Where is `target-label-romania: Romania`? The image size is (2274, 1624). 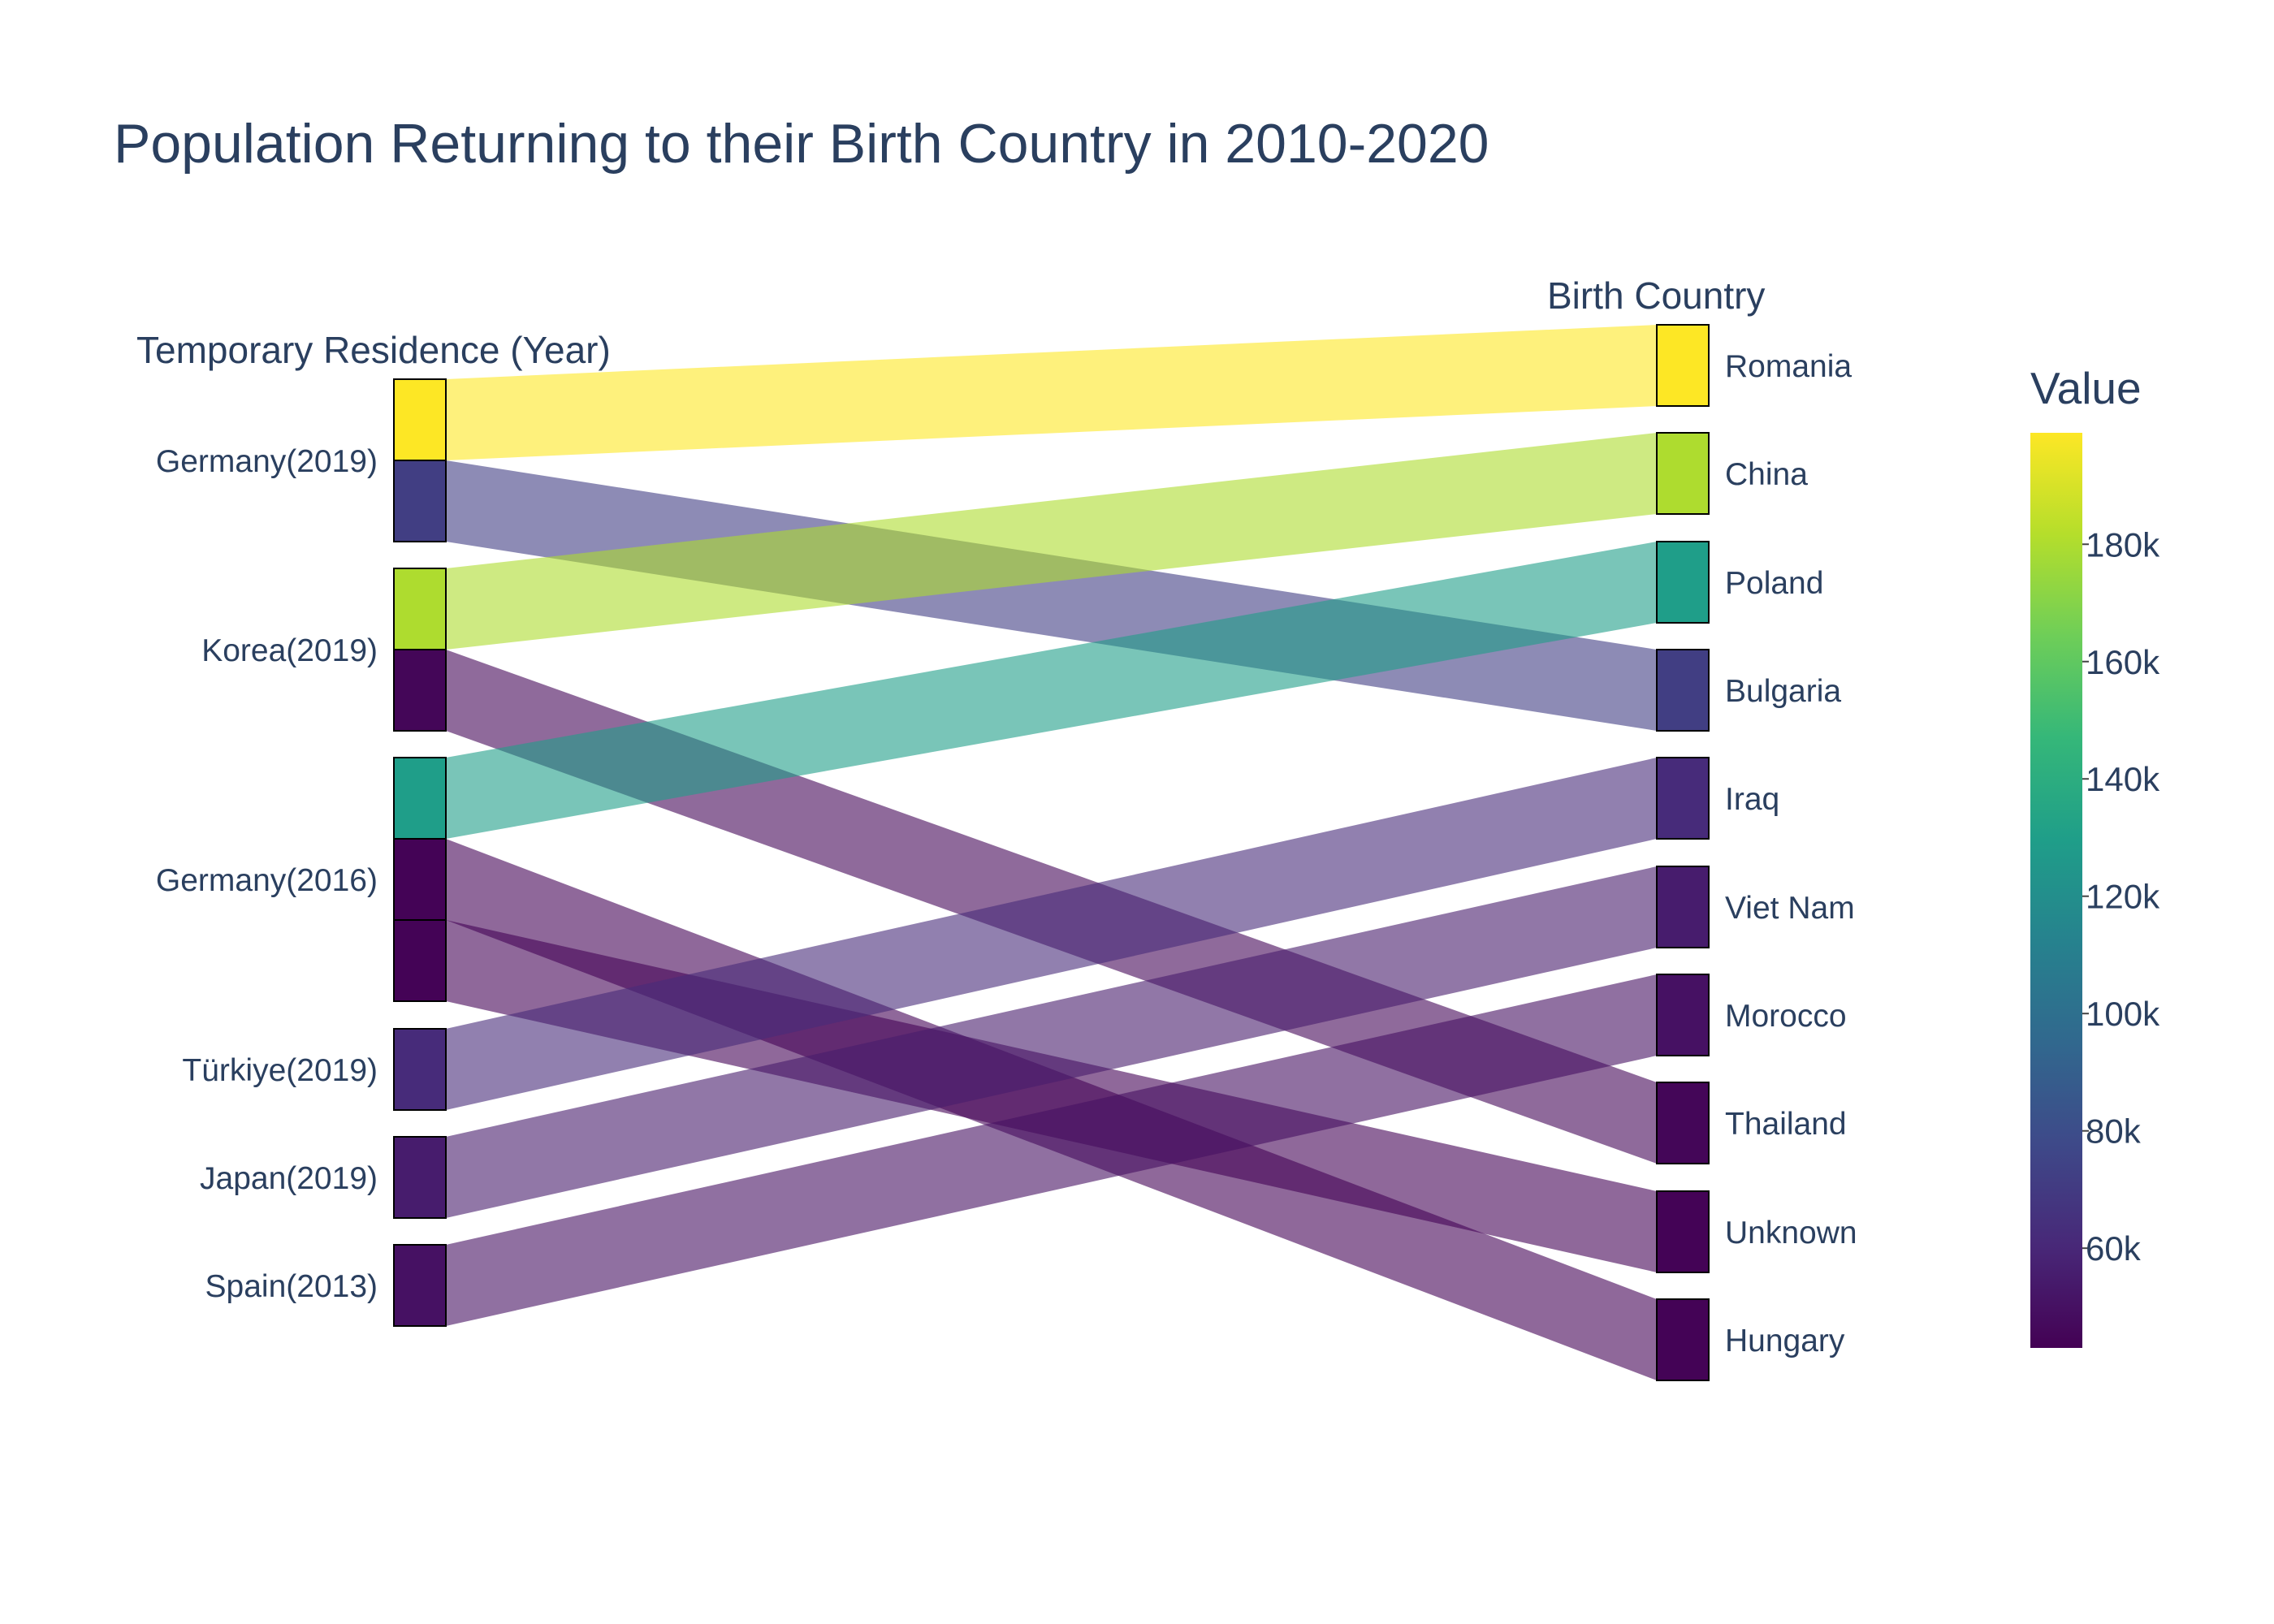
target-label-romania: Romania is located at coordinates (1789, 367).